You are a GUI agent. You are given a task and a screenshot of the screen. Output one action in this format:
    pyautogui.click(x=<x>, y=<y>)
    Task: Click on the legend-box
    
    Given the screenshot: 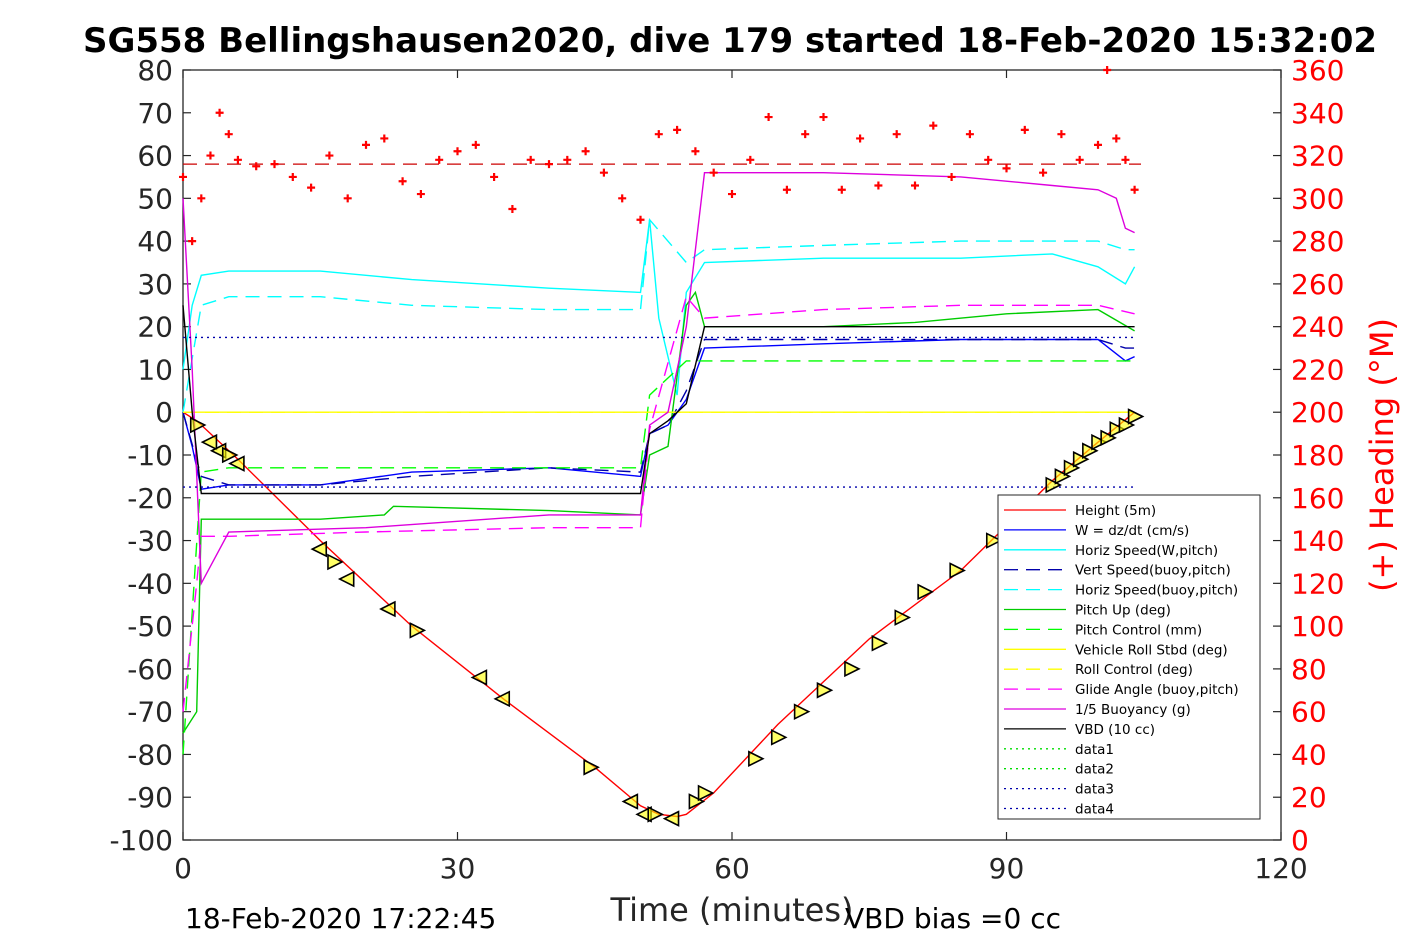 What is the action you would take?
    pyautogui.click(x=1129, y=657)
    